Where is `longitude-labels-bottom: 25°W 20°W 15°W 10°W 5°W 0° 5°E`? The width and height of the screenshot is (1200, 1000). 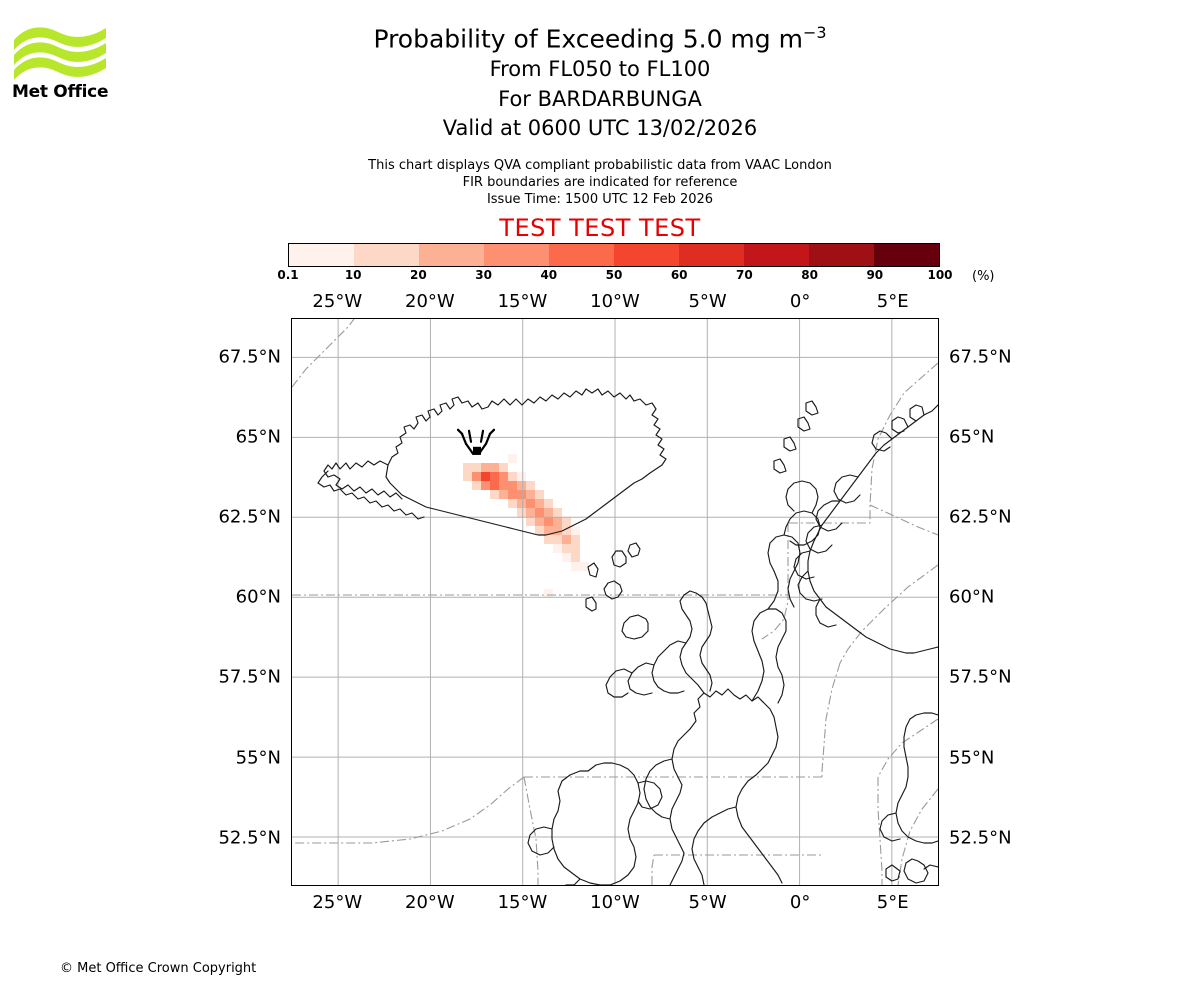
longitude-labels-bottom: 25°W 20°W 15°W 10°W 5°W 0° 5°E is located at coordinates (600, 902).